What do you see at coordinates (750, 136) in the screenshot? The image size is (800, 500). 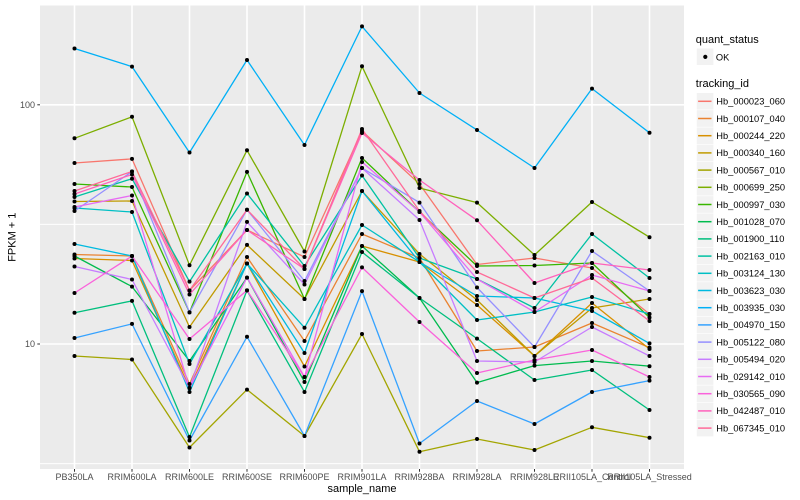 I see `svg-text: Hb_000244_220` at bounding box center [750, 136].